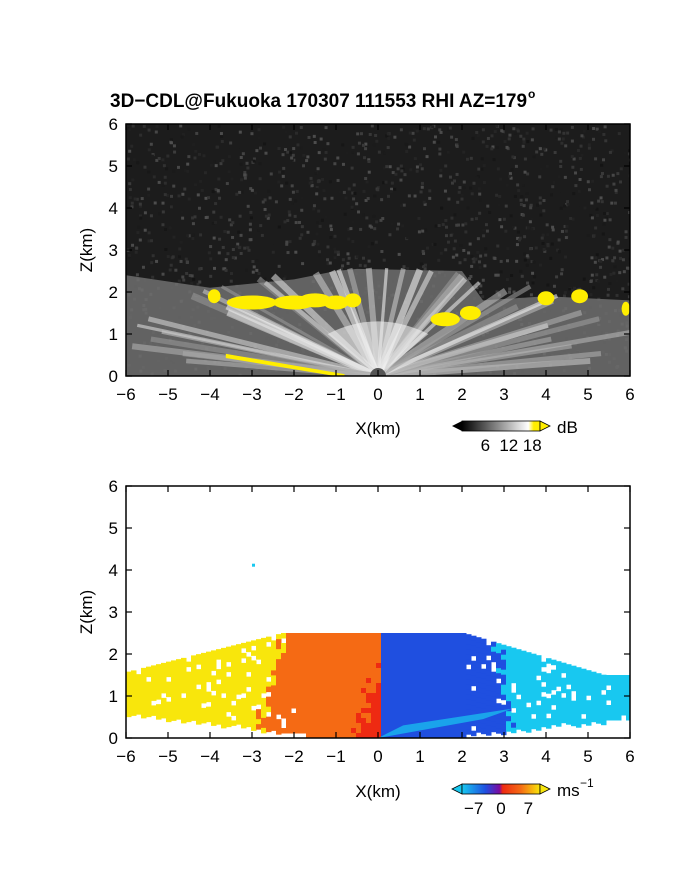 This screenshot has width=680, height=880. I want to click on x-tick-label: −1, so click(335, 756).